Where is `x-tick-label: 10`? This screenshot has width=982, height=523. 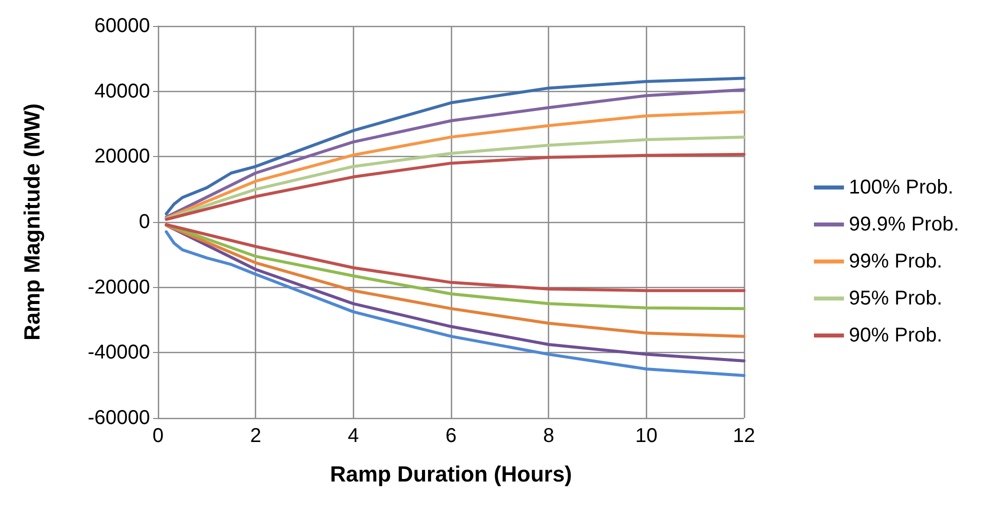 x-tick-label: 10 is located at coordinates (646, 436).